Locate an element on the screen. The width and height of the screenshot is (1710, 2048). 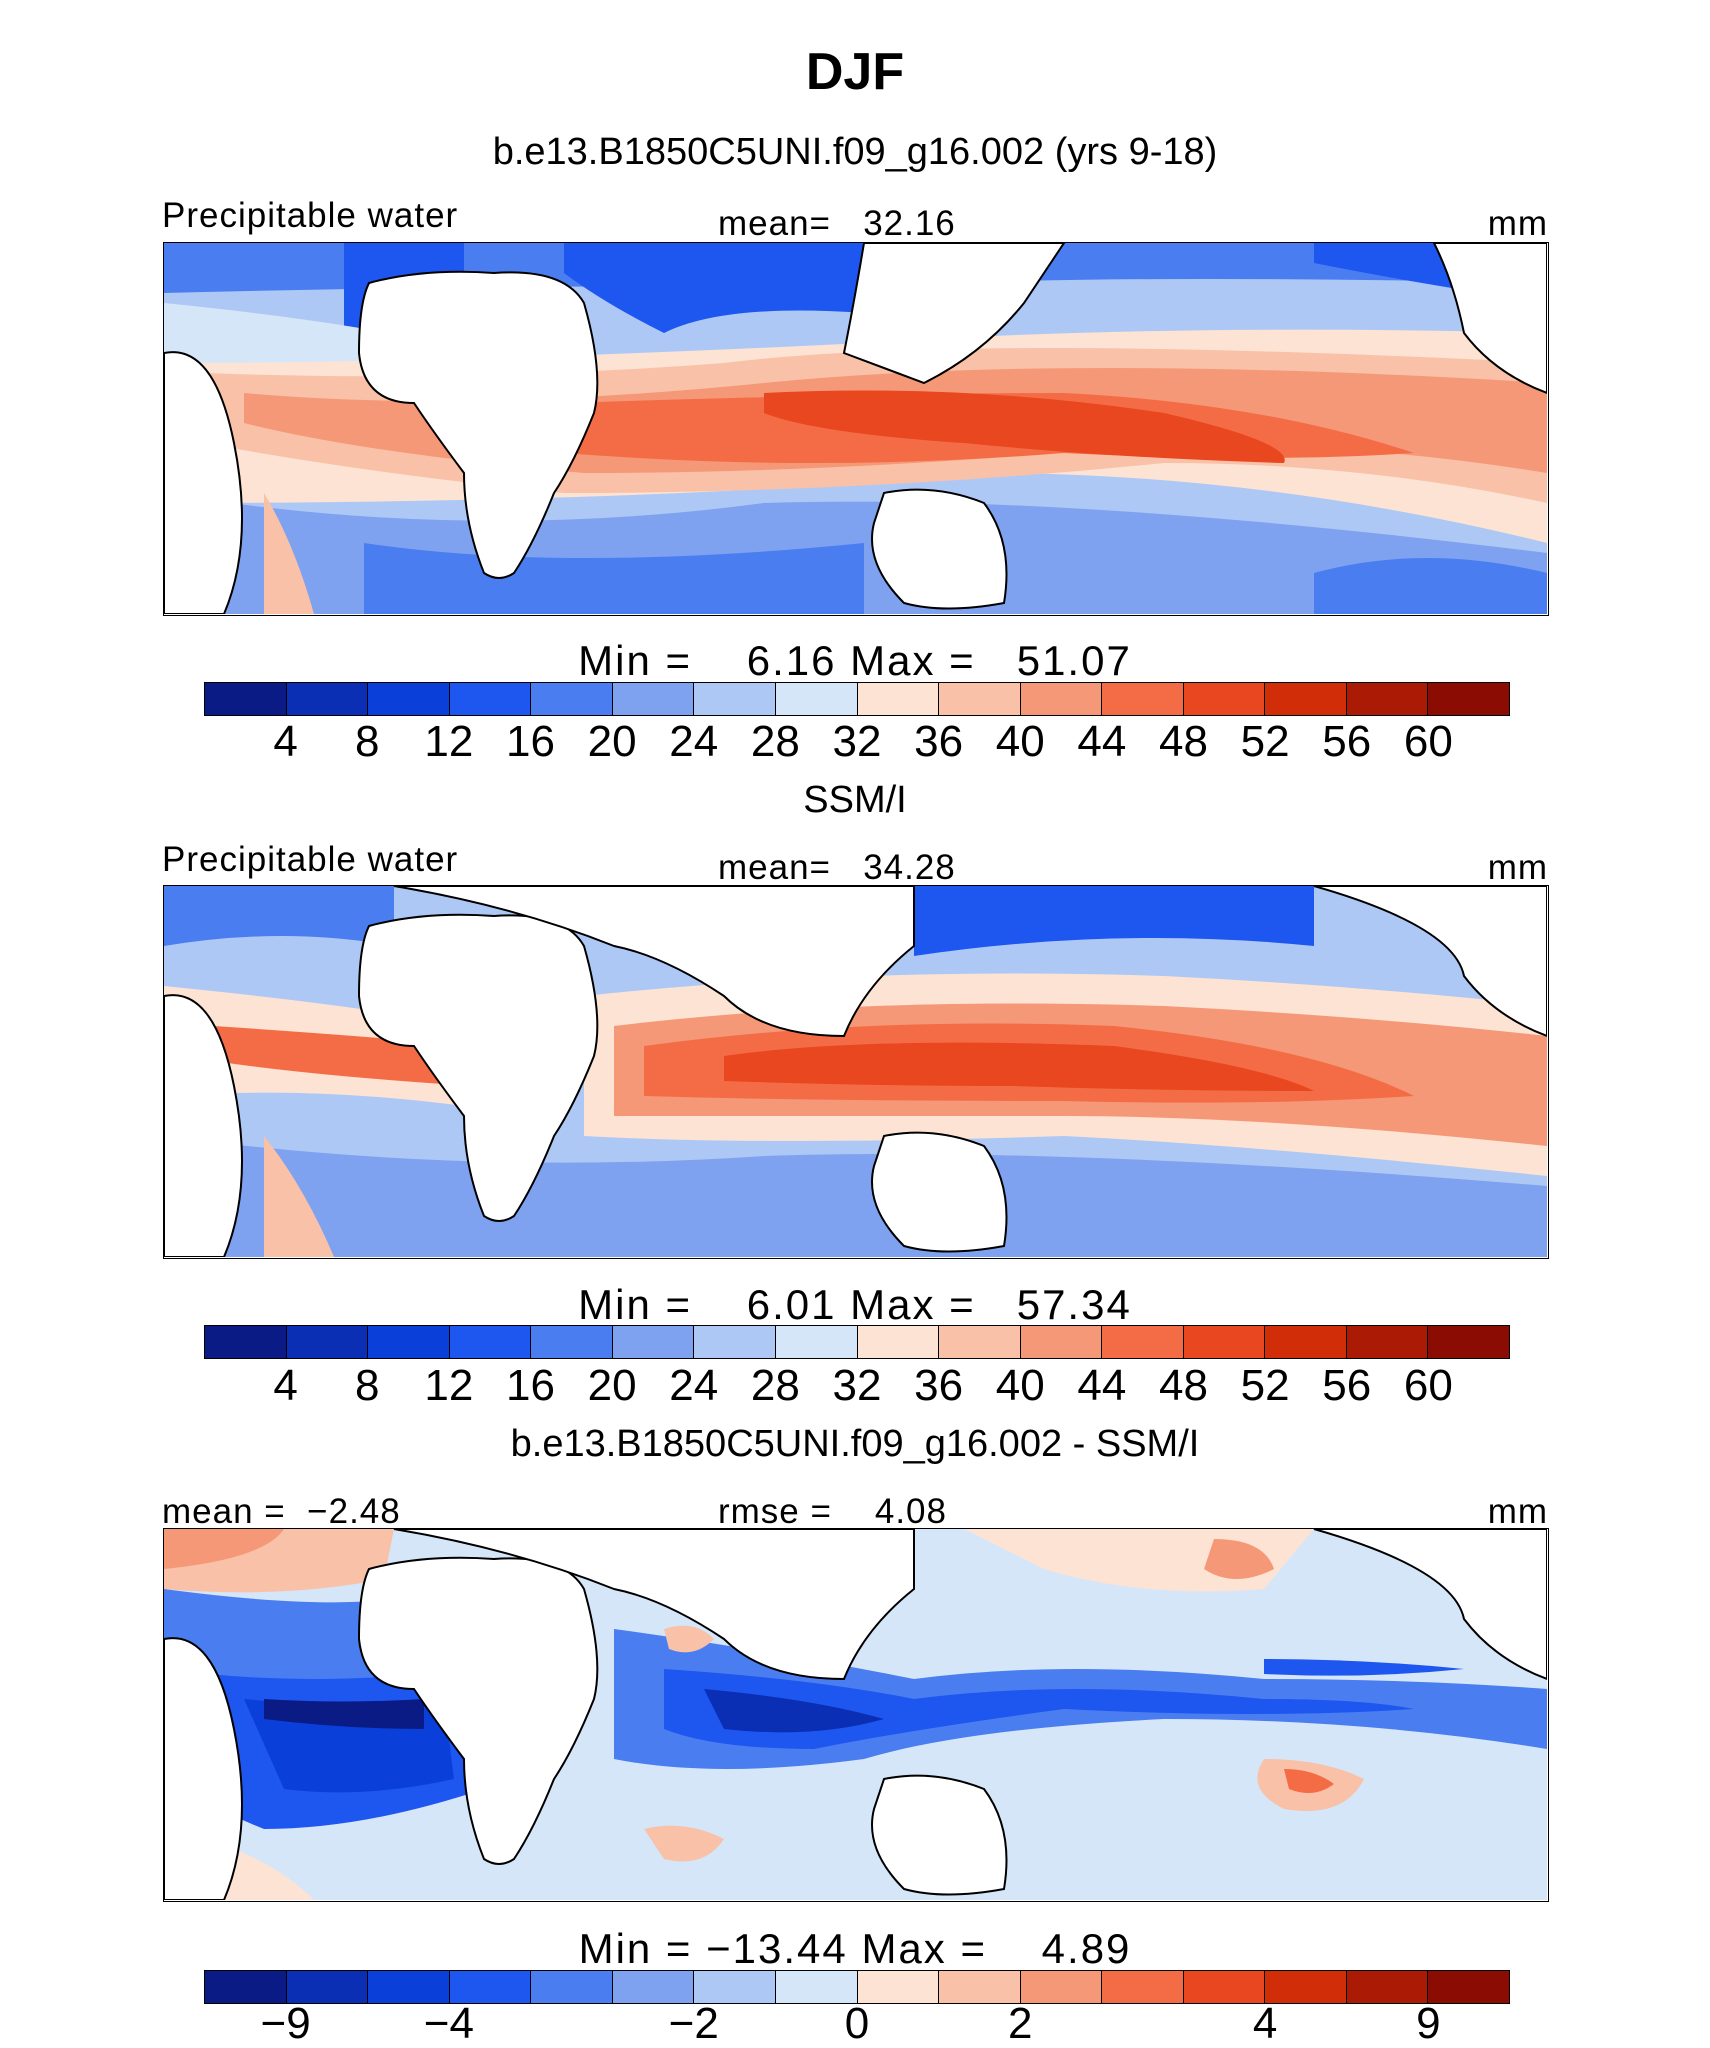
panel3-rmse-stat: rmse = 4.08 is located at coordinates (832, 1512).